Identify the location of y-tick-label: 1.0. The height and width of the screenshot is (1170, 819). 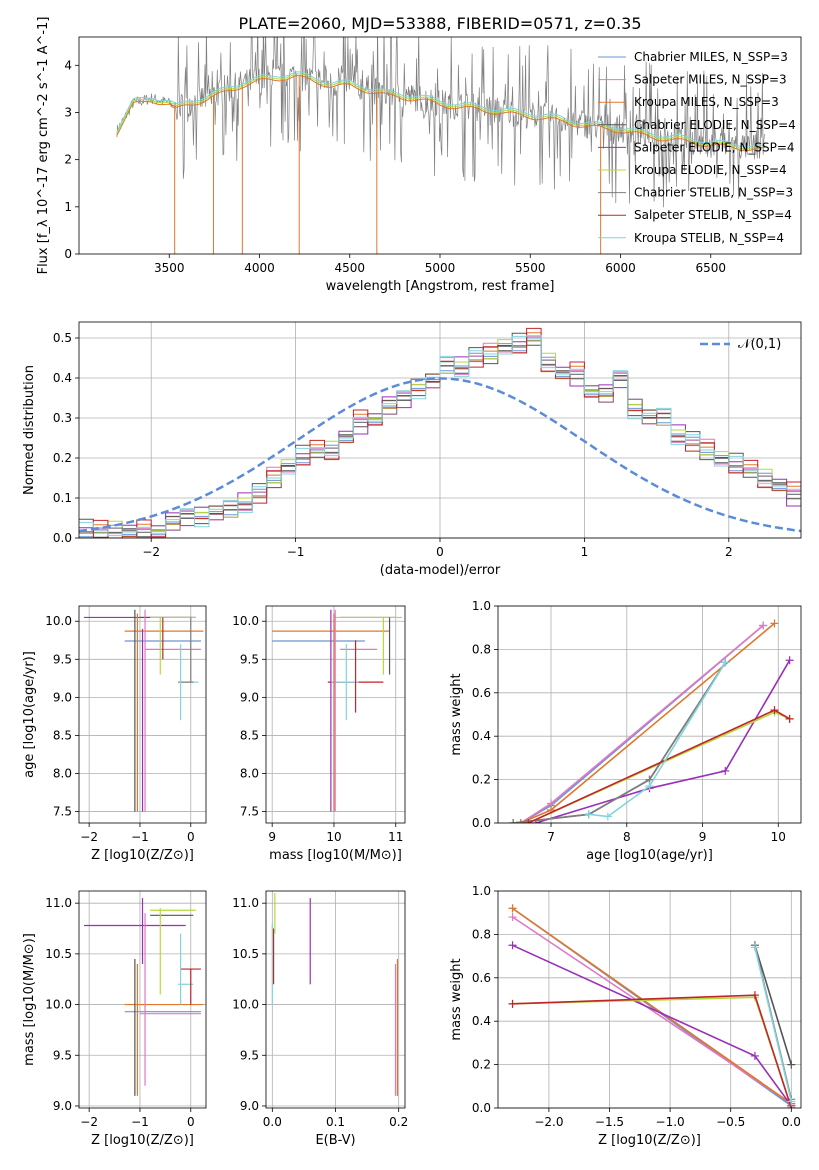
(481, 606).